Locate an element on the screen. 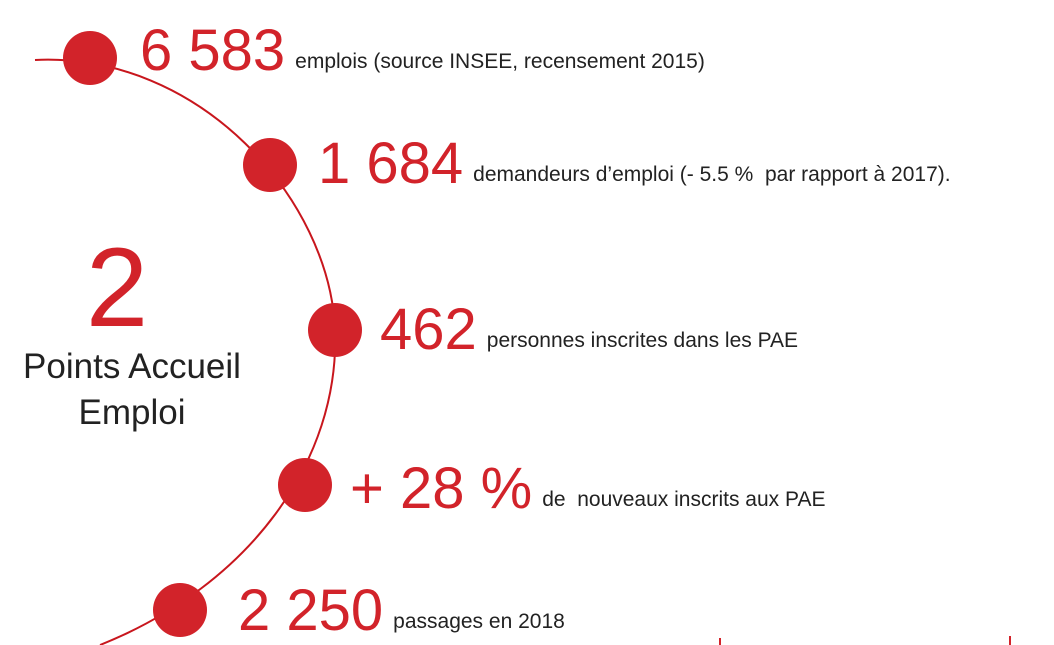 The image size is (1054, 645). item-number: 2 250 is located at coordinates (310, 610).